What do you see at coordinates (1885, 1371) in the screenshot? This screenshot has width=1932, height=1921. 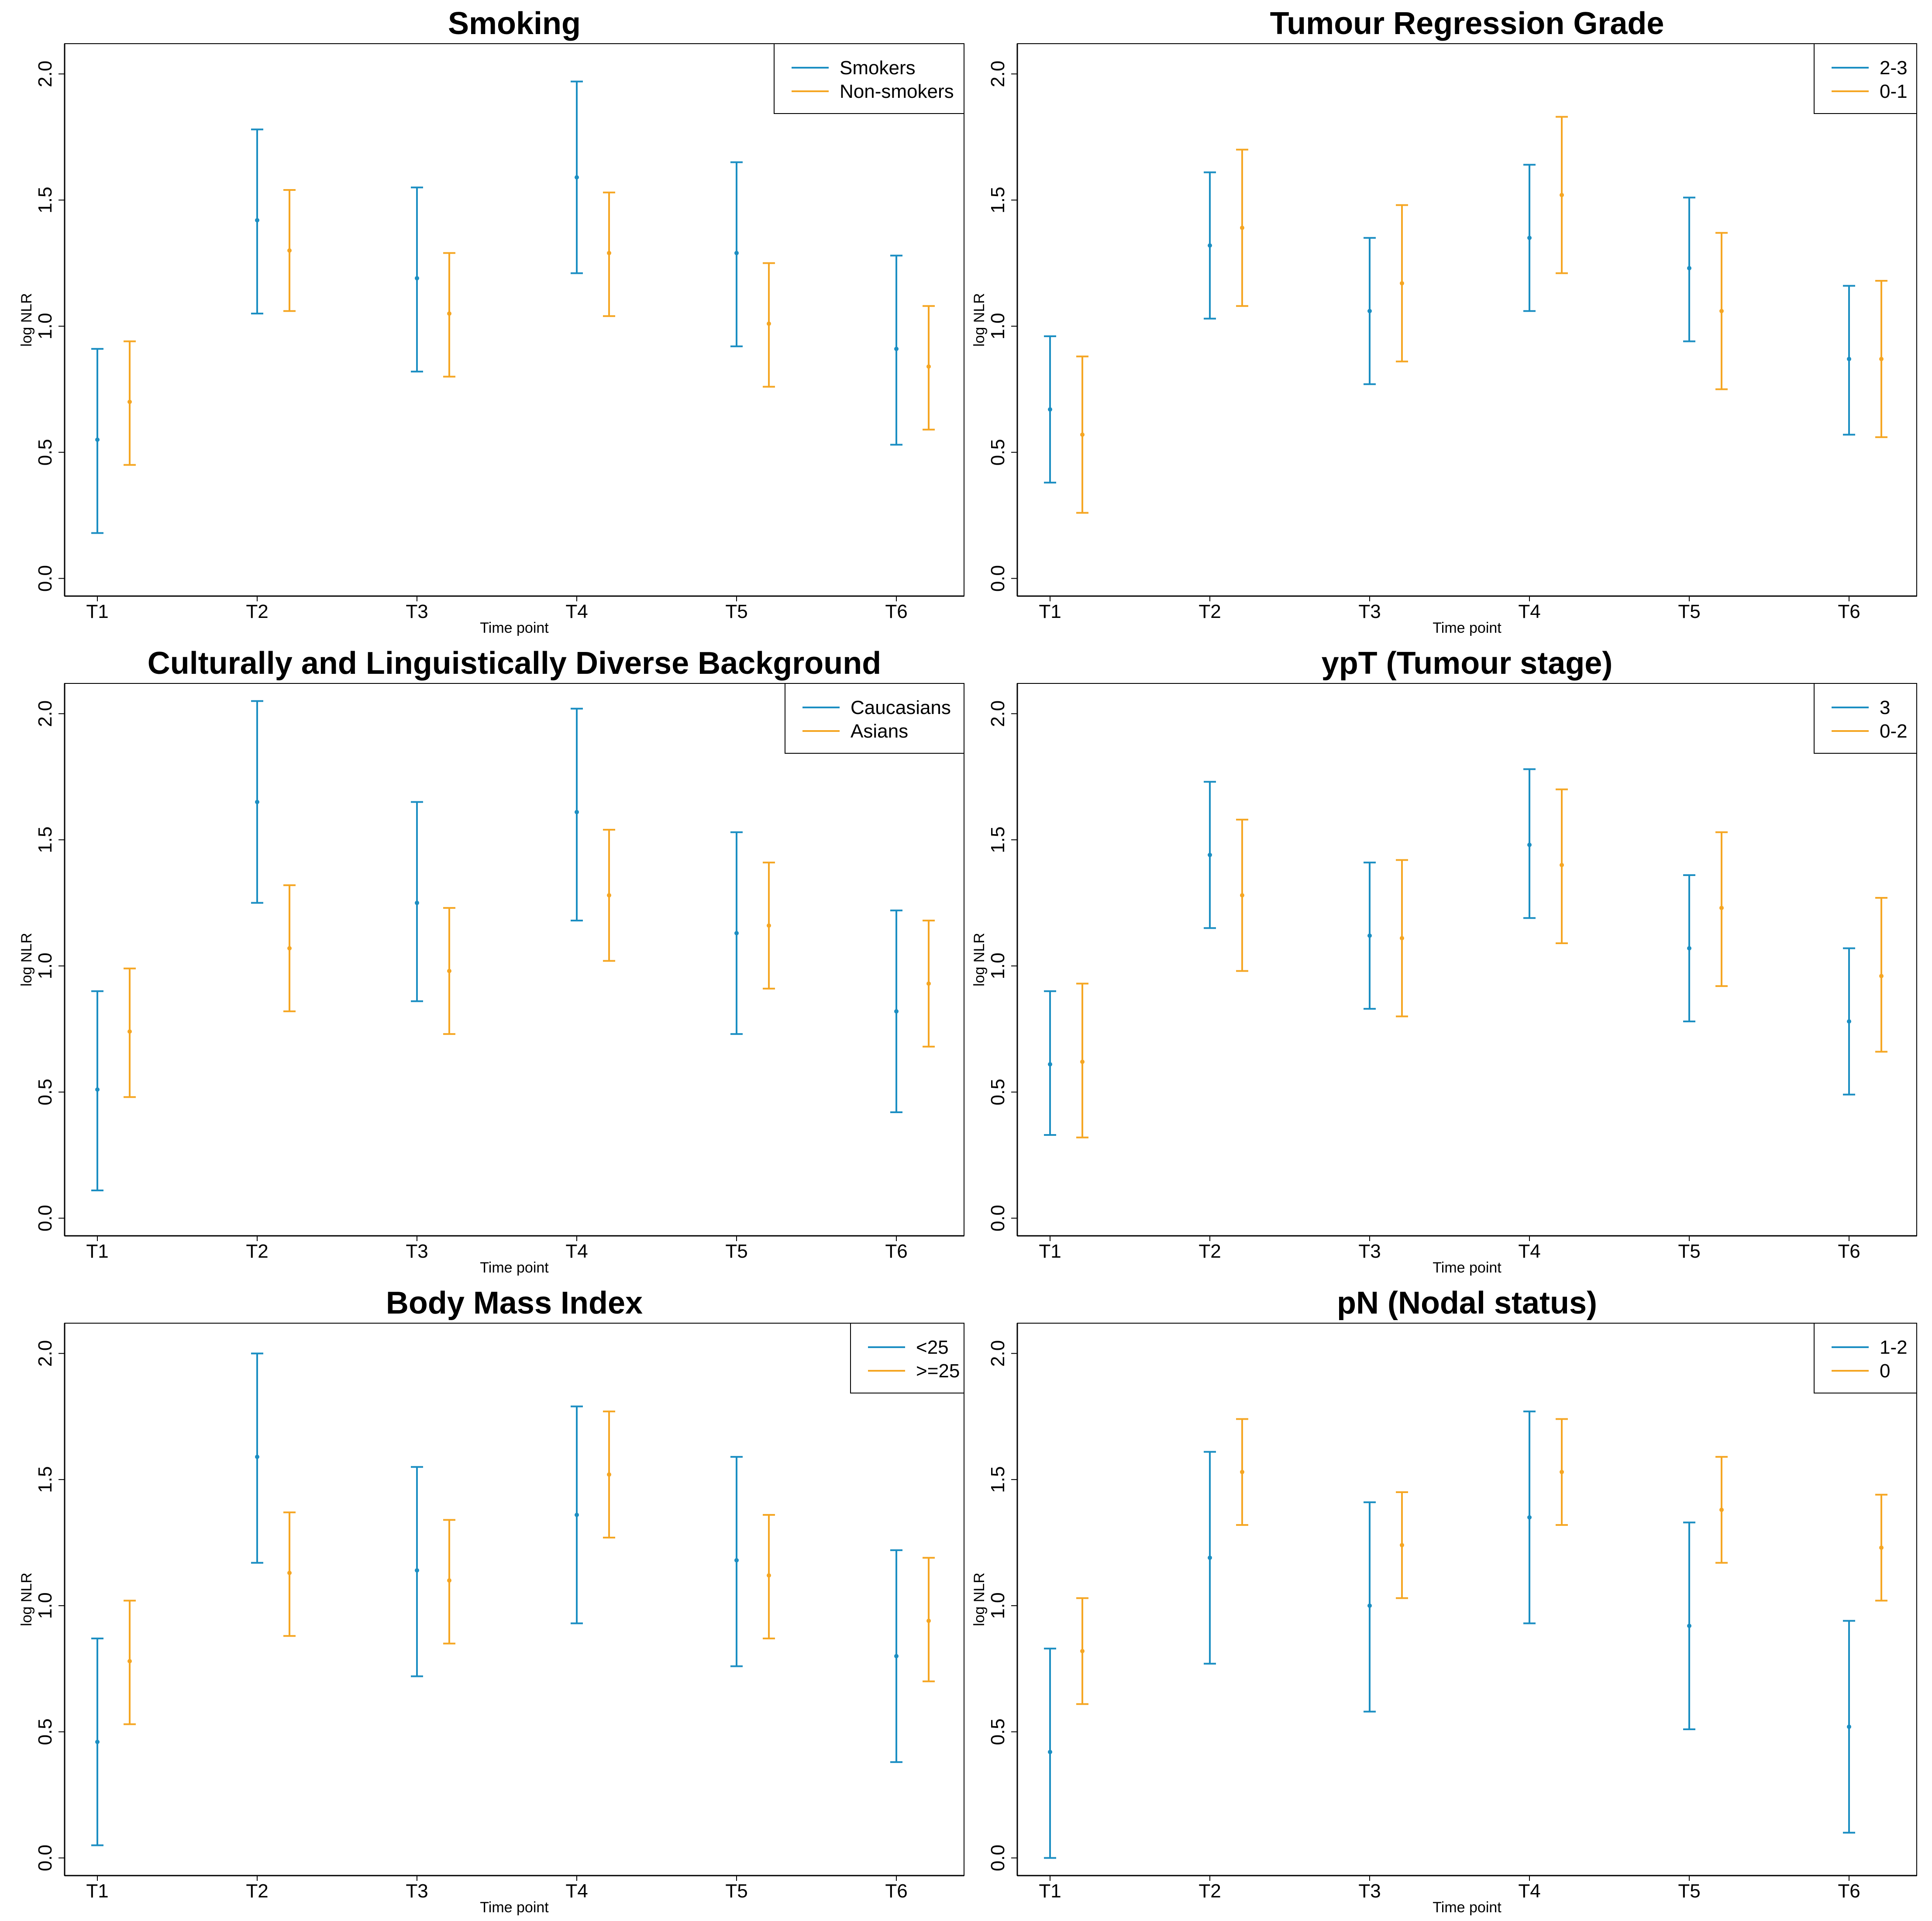 I see `legend-label: 0` at bounding box center [1885, 1371].